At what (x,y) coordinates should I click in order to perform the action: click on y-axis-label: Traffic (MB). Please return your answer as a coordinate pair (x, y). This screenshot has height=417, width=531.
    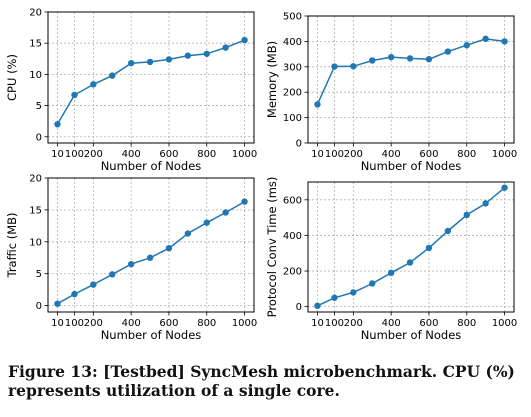
    Looking at the image, I should click on (12, 246).